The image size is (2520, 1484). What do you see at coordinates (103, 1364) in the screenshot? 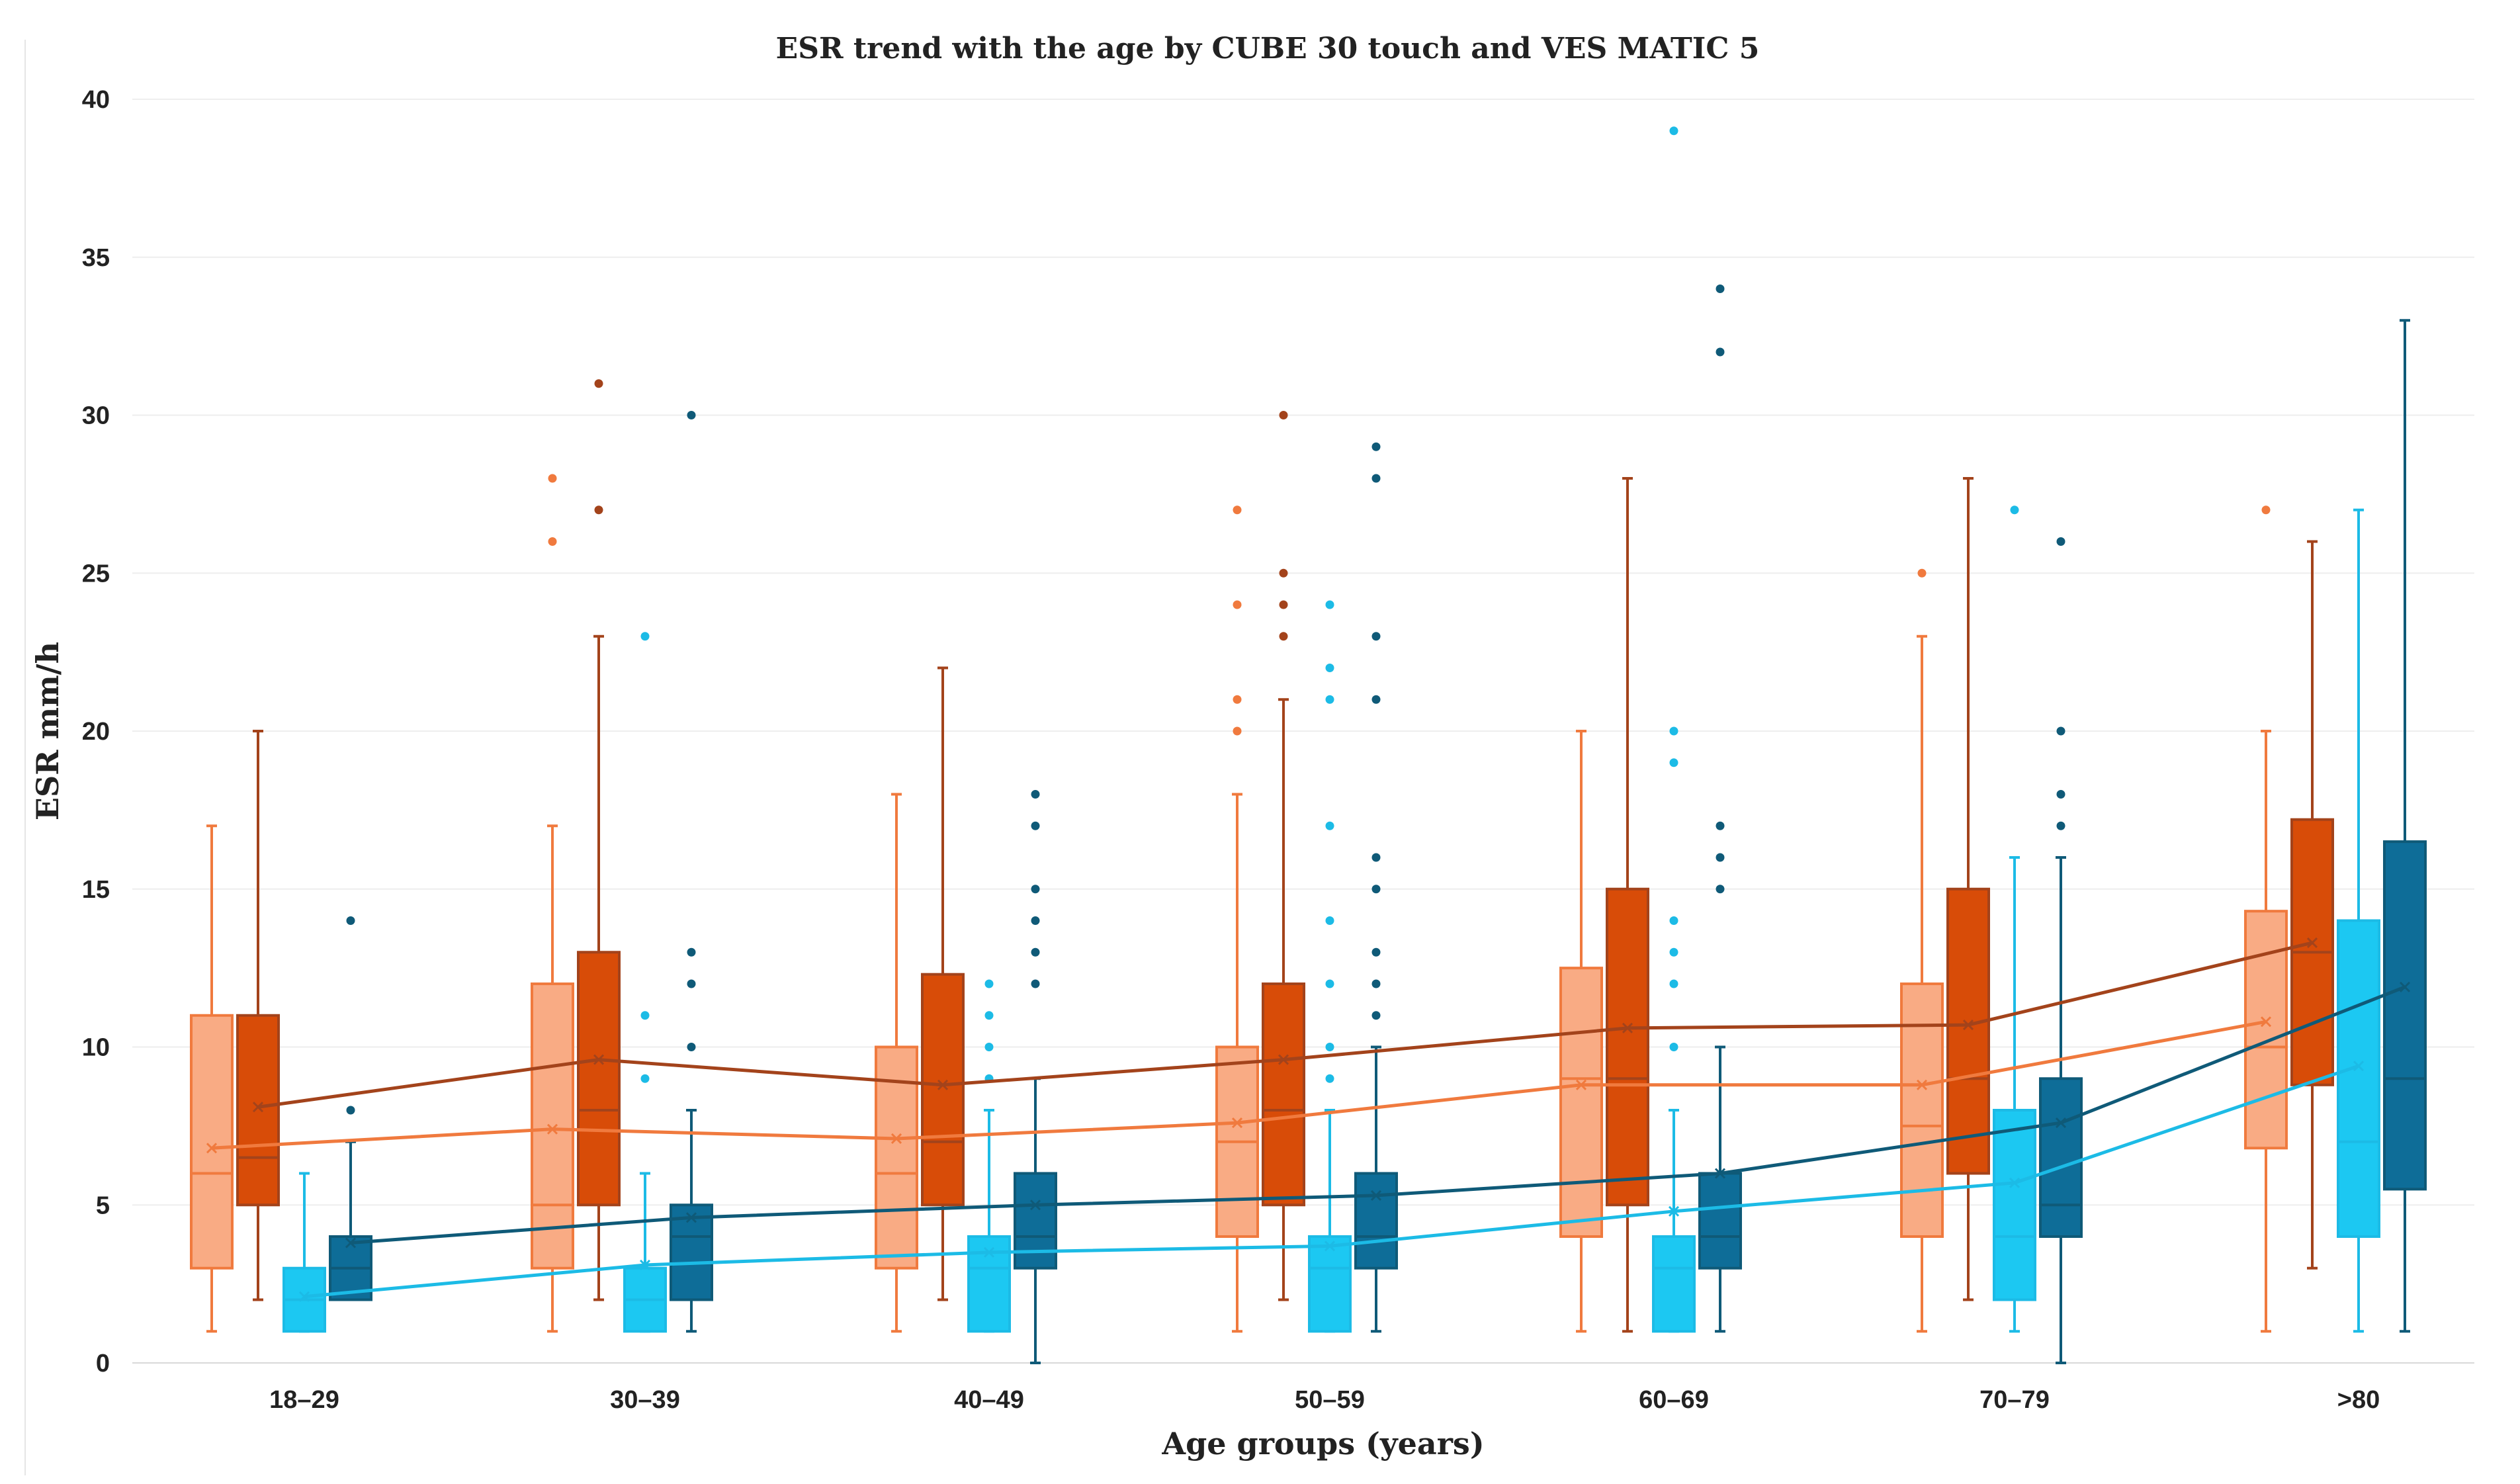
I see `y-tick-0: 0` at bounding box center [103, 1364].